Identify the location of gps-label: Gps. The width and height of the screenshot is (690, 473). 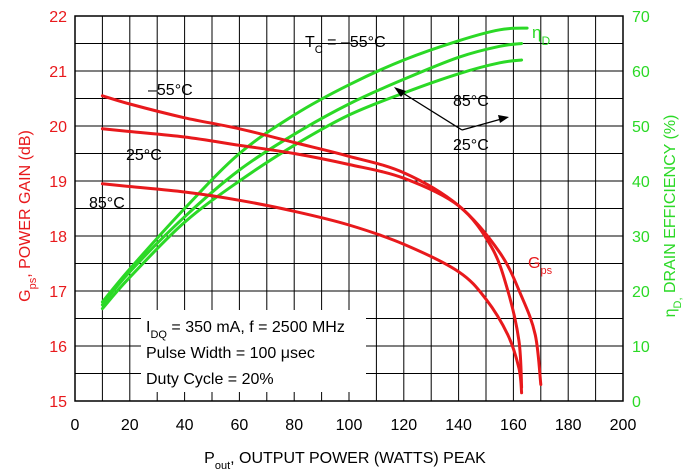
(540, 266).